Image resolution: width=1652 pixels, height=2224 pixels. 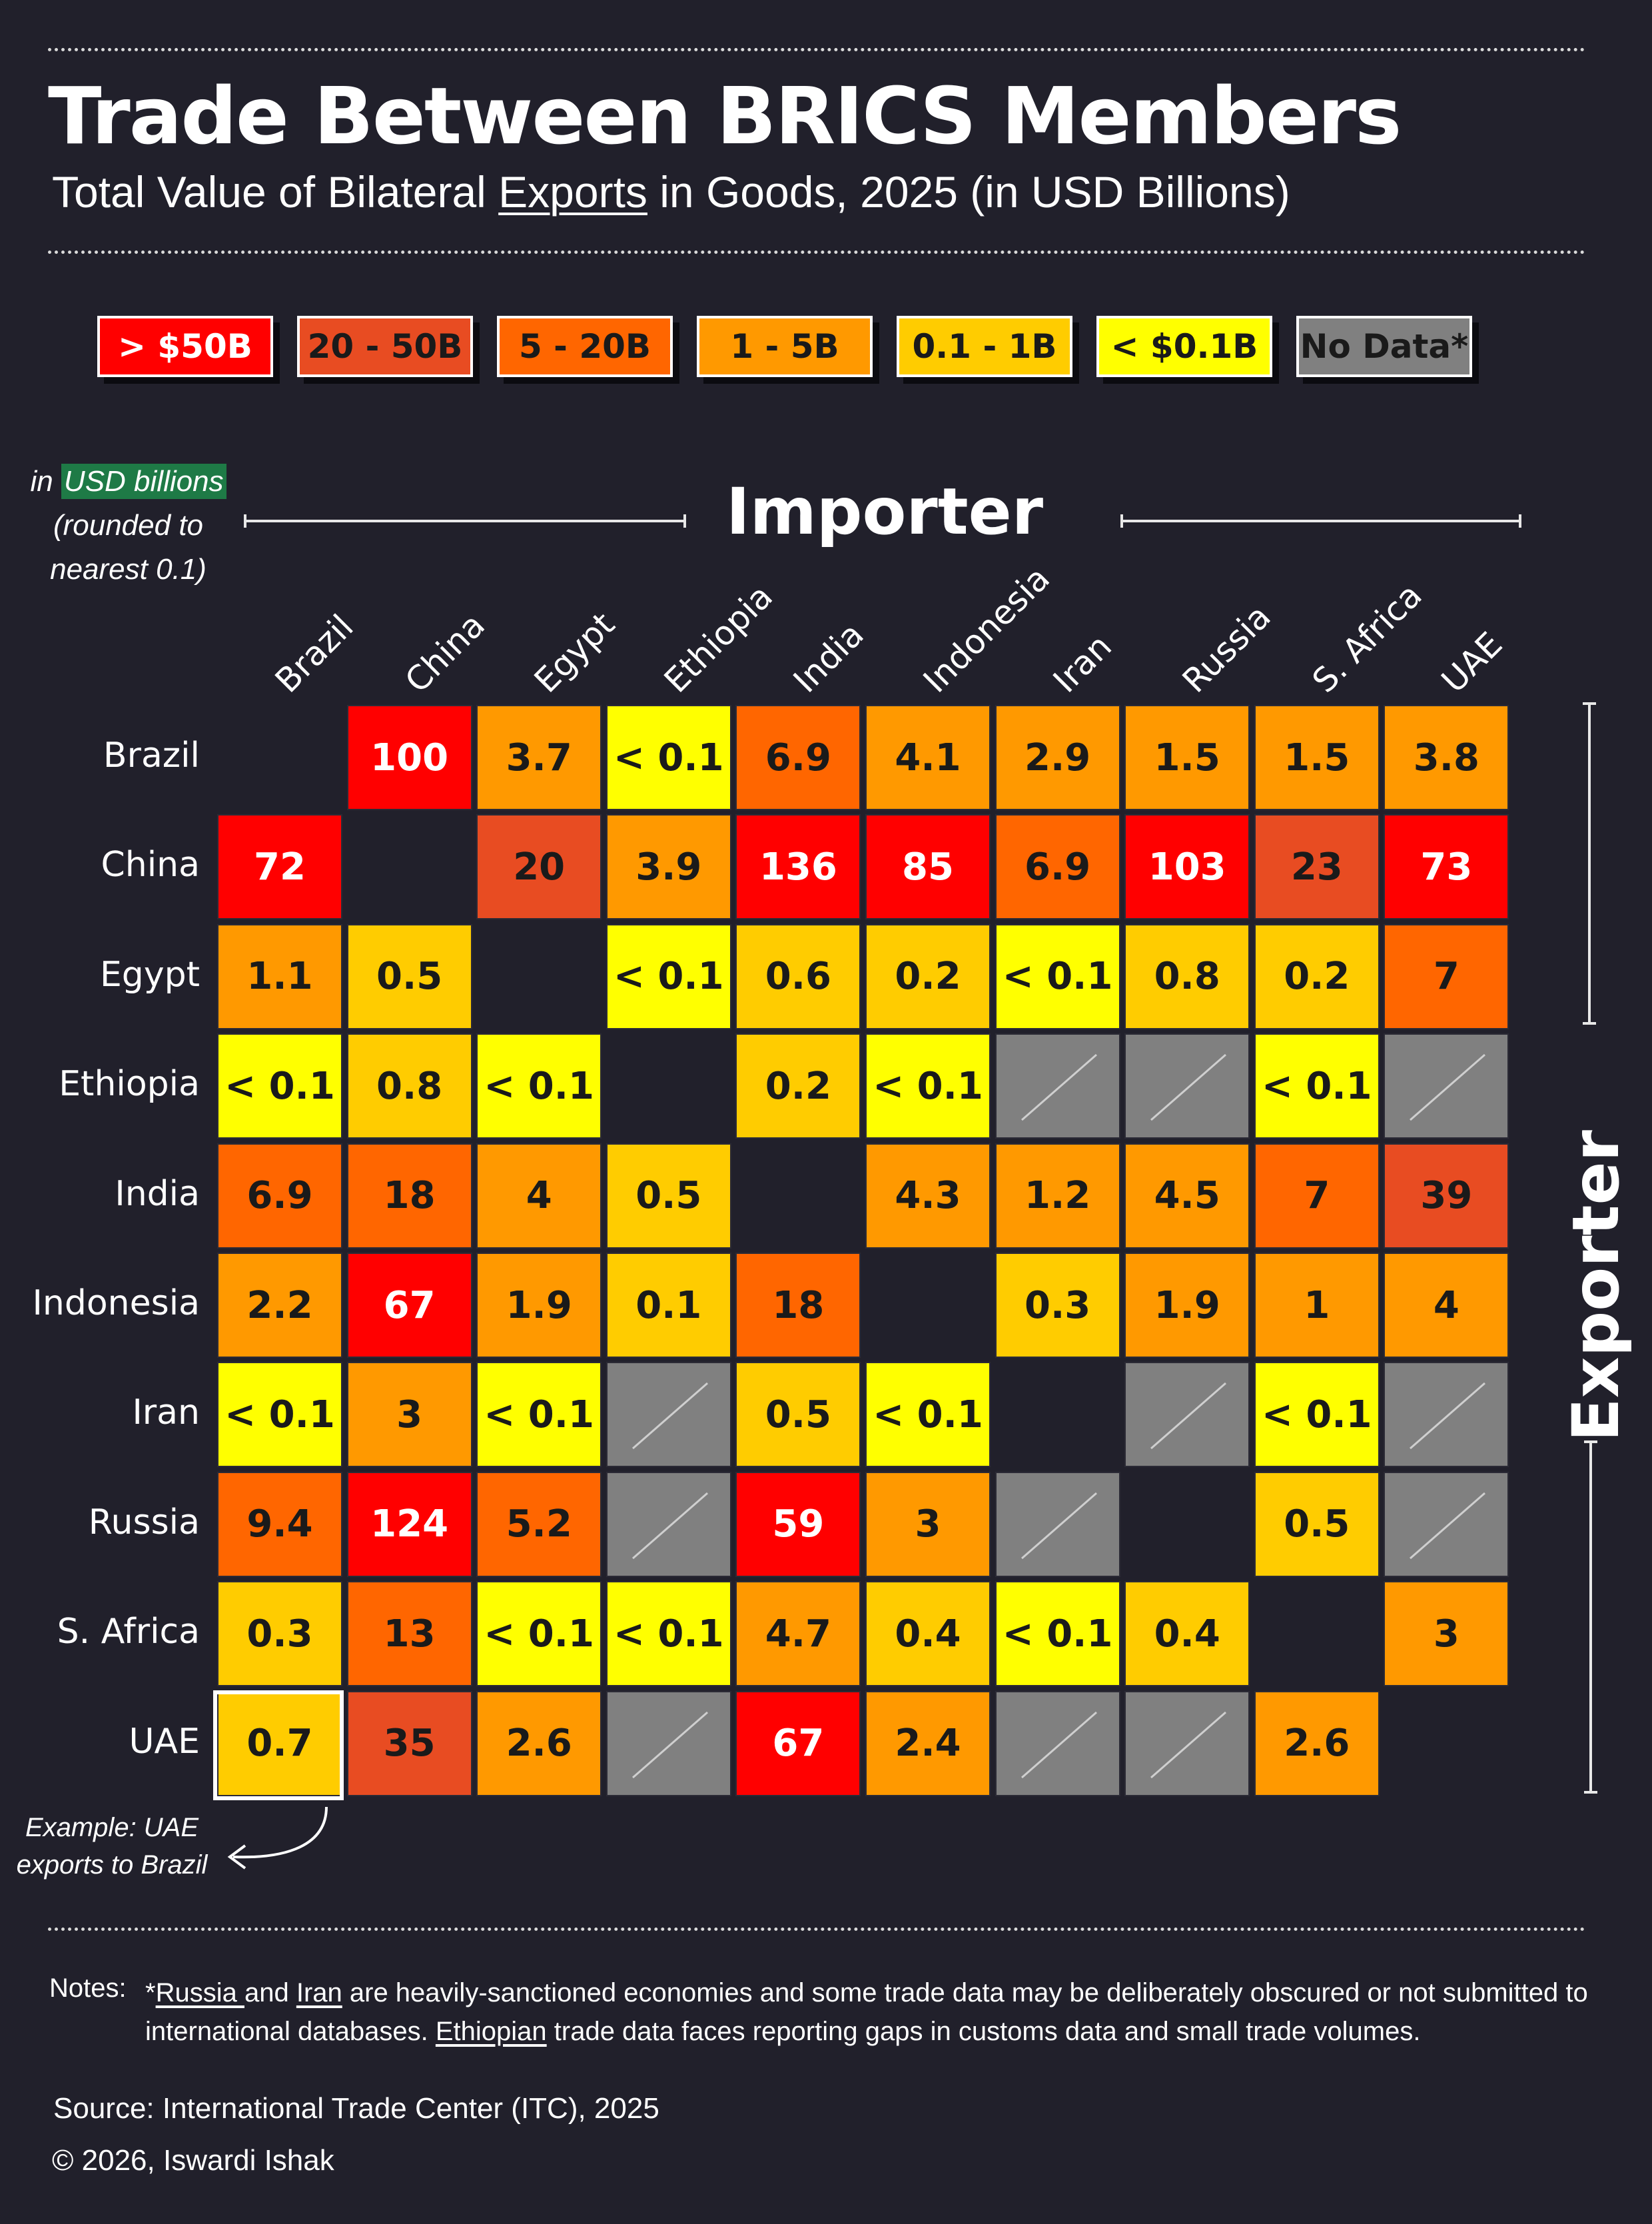 What do you see at coordinates (572, 192) in the screenshot?
I see `subtitle-exports-word: Exports` at bounding box center [572, 192].